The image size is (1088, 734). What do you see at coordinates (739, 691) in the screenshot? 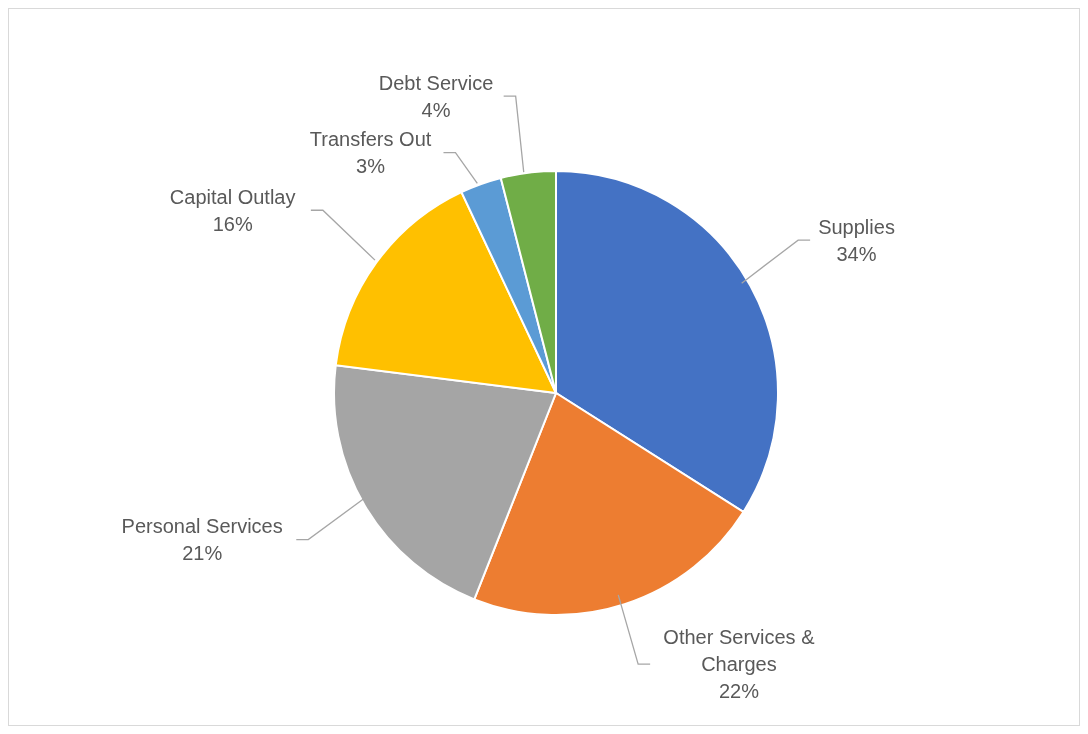
I see `data-label: 22%` at bounding box center [739, 691].